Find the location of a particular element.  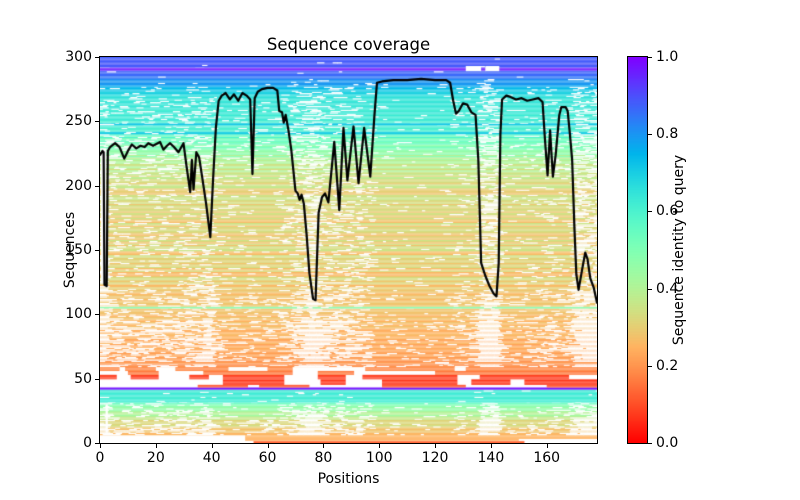

colorbar-tick-label: 0.4 is located at coordinates (667, 288).